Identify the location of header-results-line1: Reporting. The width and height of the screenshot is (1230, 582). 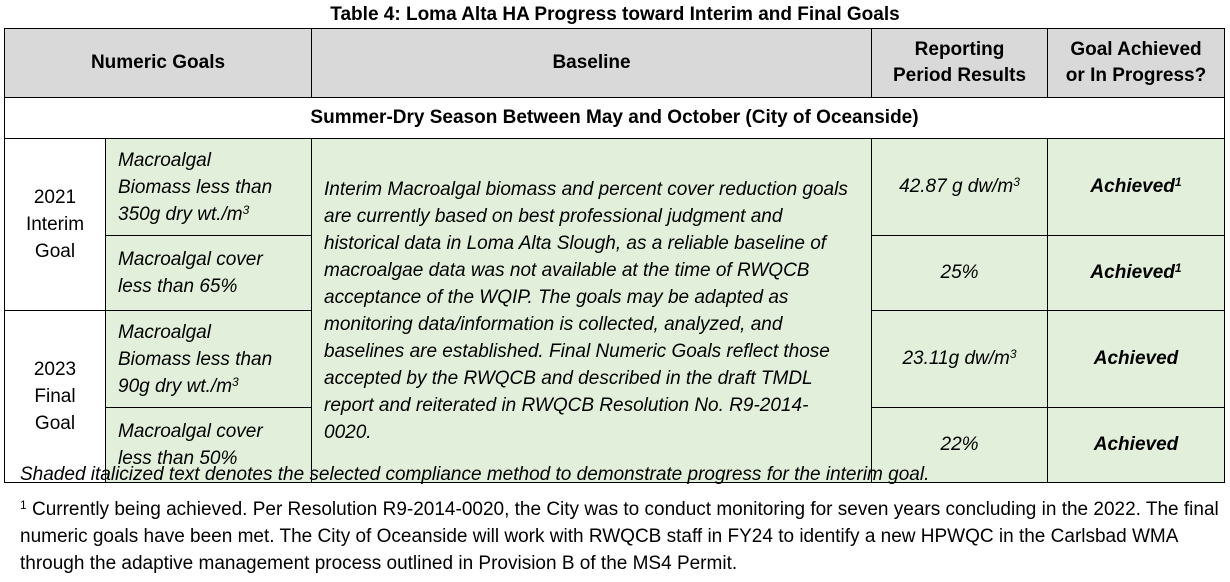
(959, 49).